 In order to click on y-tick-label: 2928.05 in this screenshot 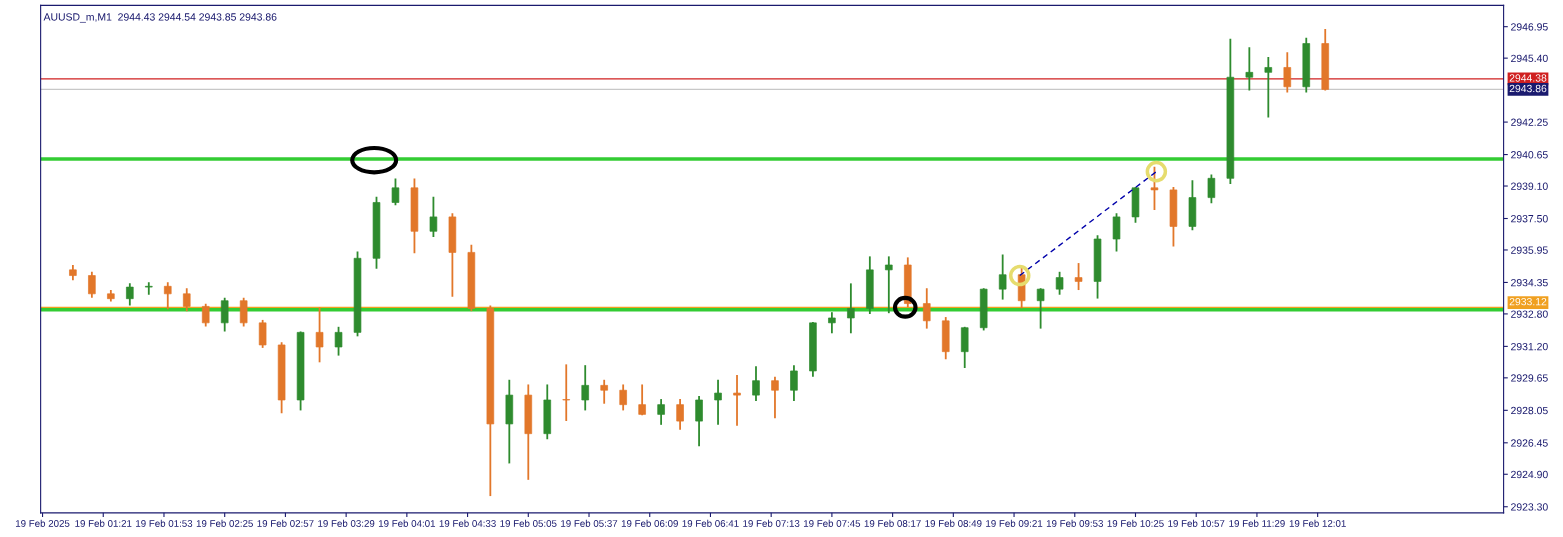, I will do `click(1529, 410)`.